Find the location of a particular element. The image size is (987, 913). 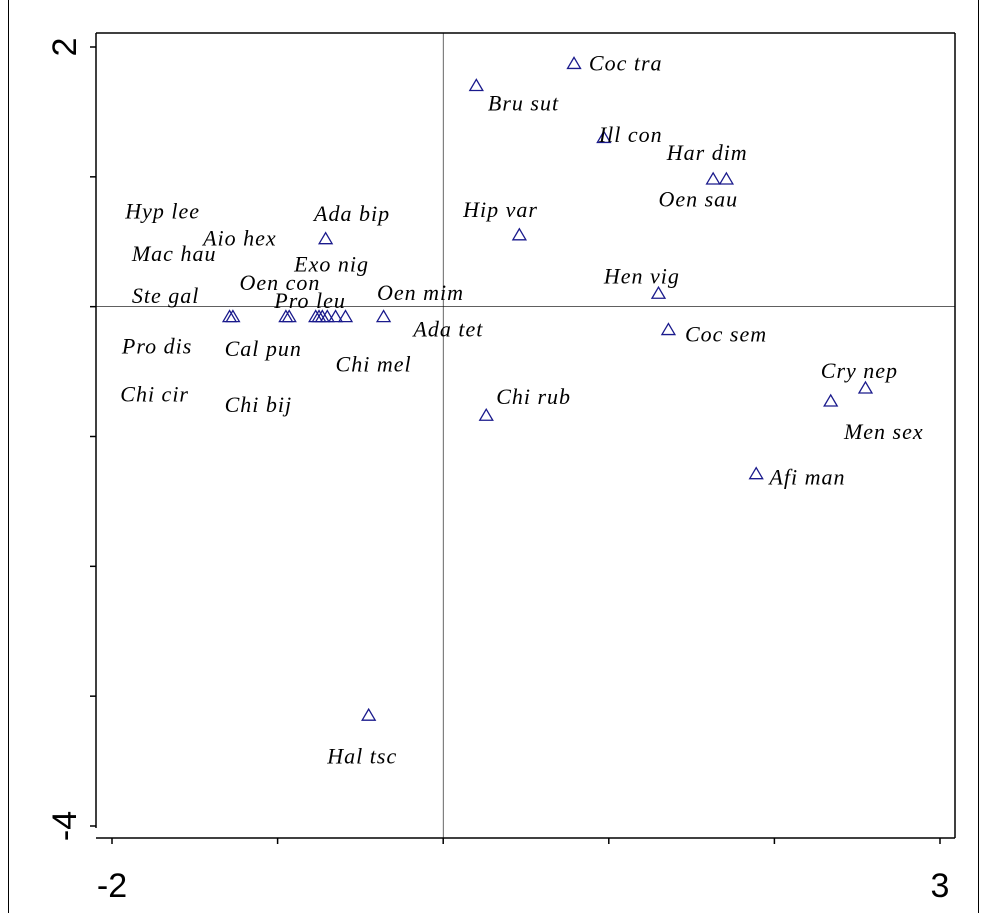

x-tick-label-right: 3 is located at coordinates (940, 886).